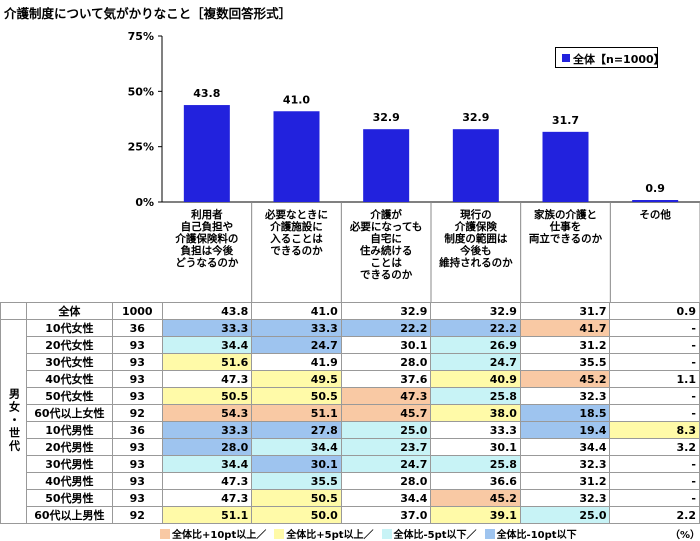 This screenshot has height=541, width=700. Describe the element at coordinates (69, 481) in the screenshot. I see `row-label: 40代男性` at that location.